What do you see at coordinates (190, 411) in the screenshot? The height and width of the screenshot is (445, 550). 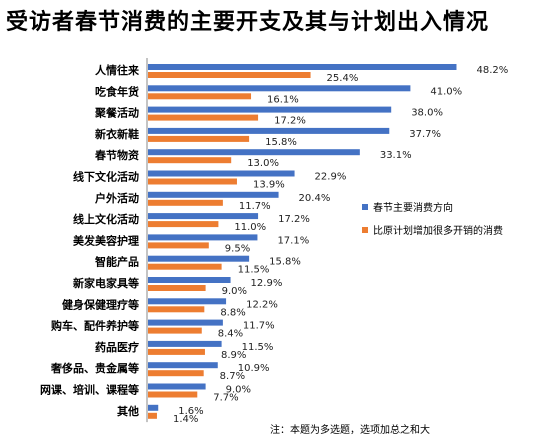 I see `value-label-primary: 1.6%` at bounding box center [190, 411].